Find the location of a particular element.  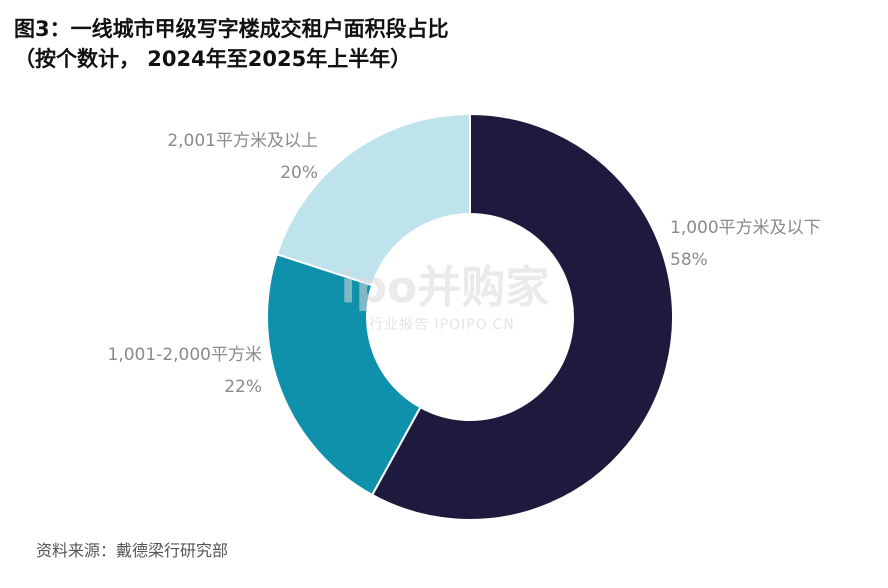

watermark: ipo并购家 行业报告 IPOIPO.CN is located at coordinates (445, 297).